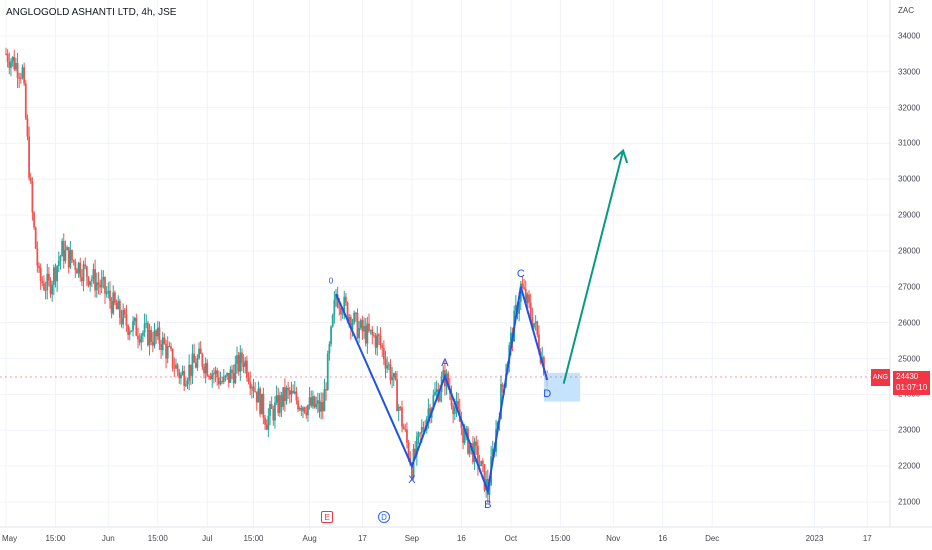 This screenshot has width=932, height=550. I want to click on y-tick-label: 32000, so click(909, 108).